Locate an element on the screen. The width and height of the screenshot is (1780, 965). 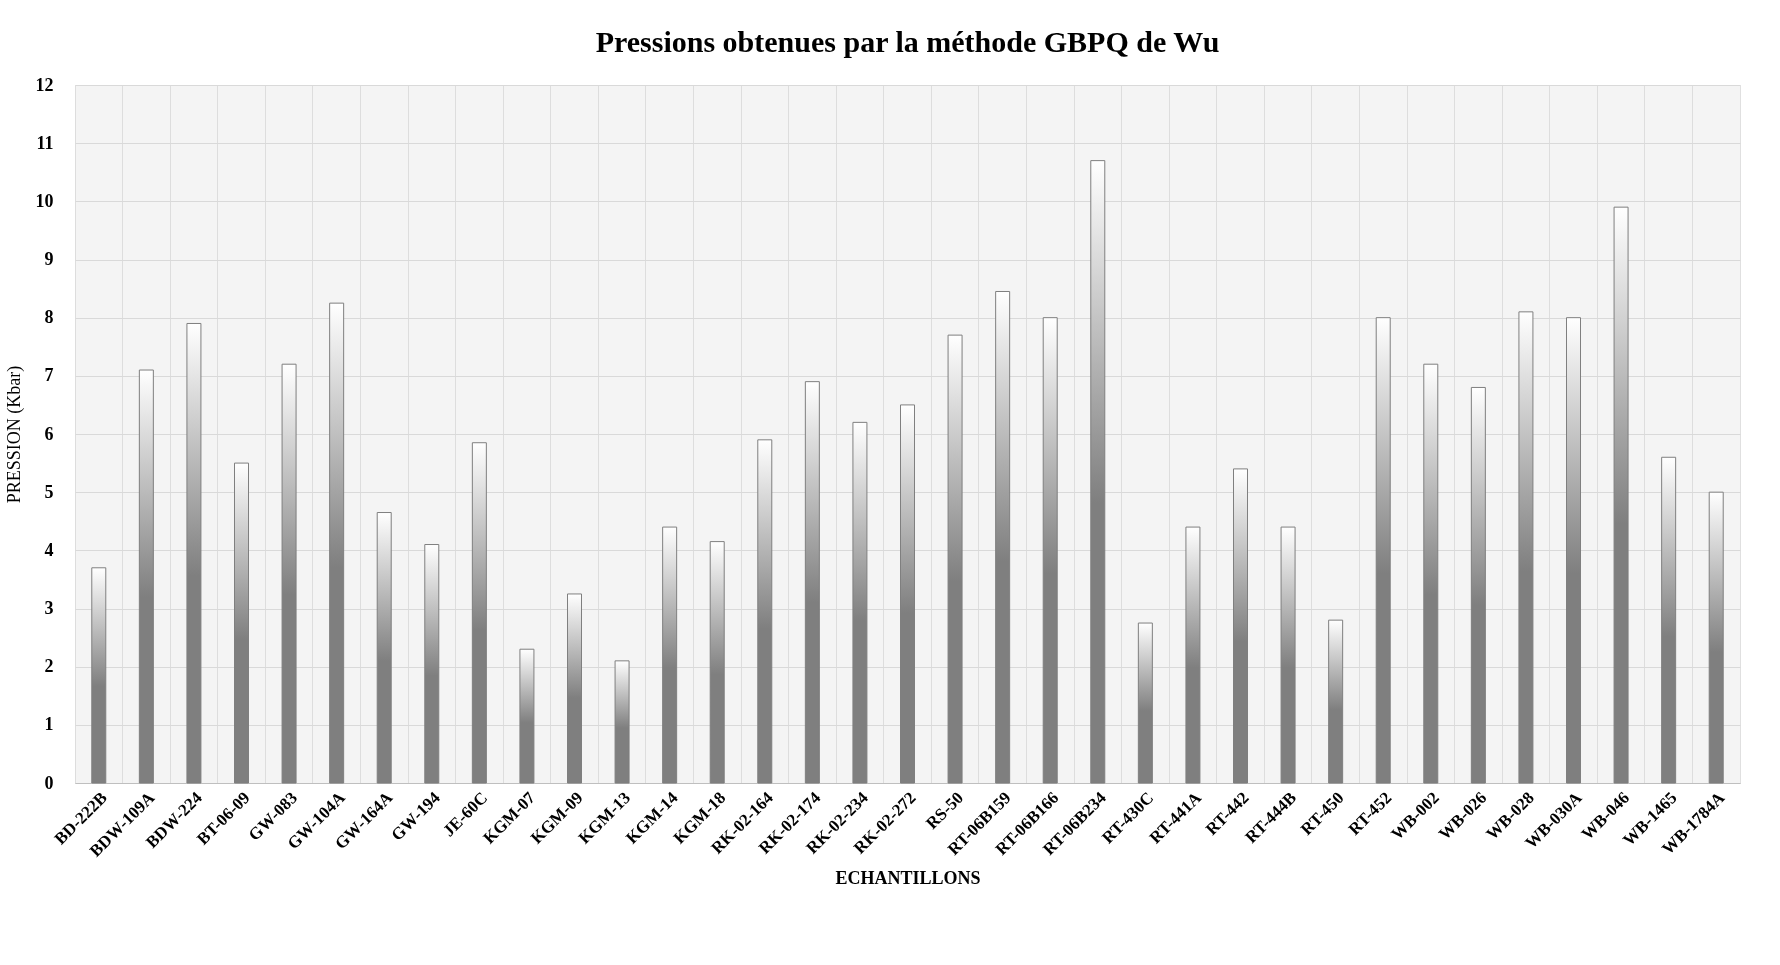
y-tick-label: 1 is located at coordinates (49, 724).